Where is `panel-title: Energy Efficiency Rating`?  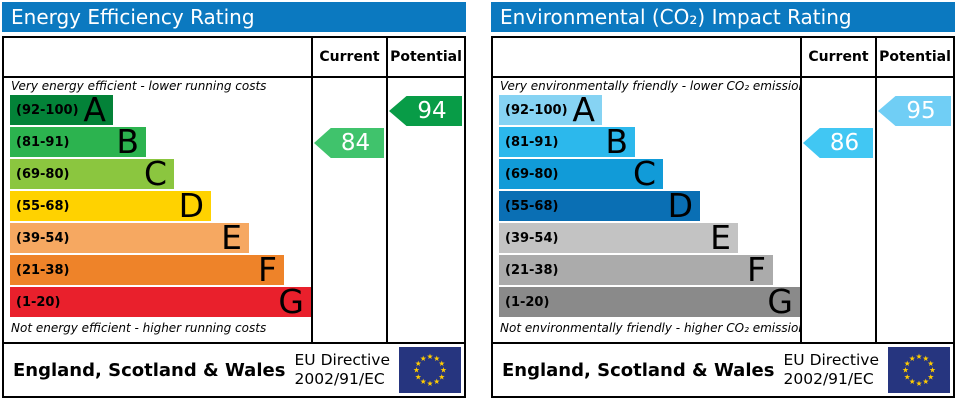 panel-title: Energy Efficiency Rating is located at coordinates (234, 17).